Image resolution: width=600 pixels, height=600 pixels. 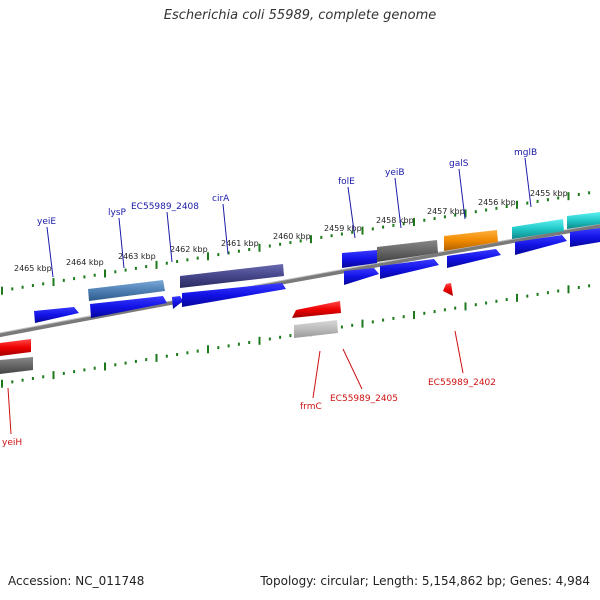 I want to click on scale-label: 2464 kbp, so click(x=85, y=262).